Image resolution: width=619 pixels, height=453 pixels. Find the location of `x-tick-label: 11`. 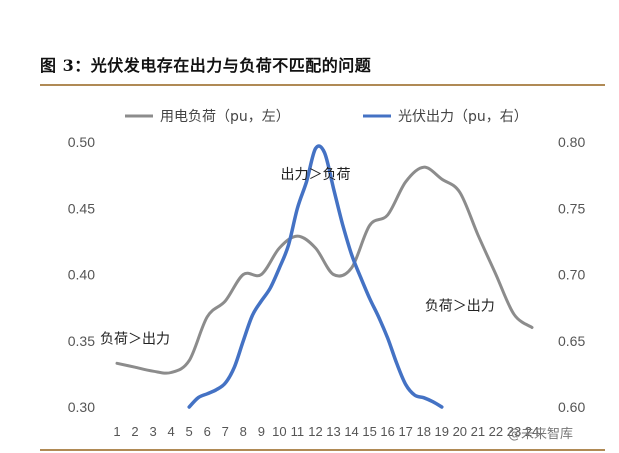

x-tick-label: 11 is located at coordinates (298, 431).